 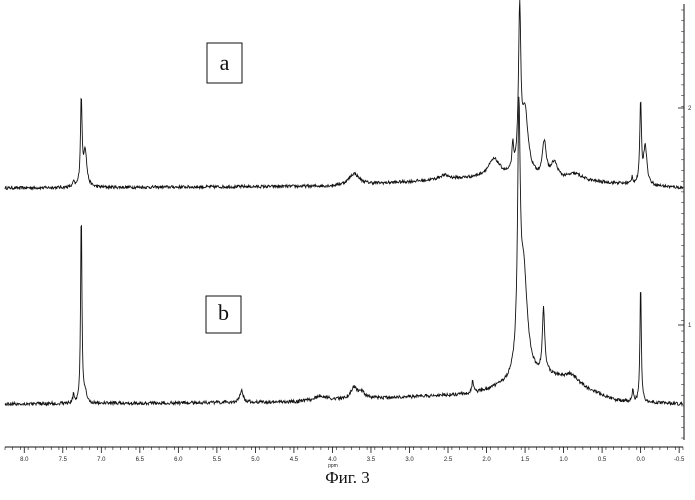 I want to click on x-tick-label: 8.0, so click(x=24, y=460).